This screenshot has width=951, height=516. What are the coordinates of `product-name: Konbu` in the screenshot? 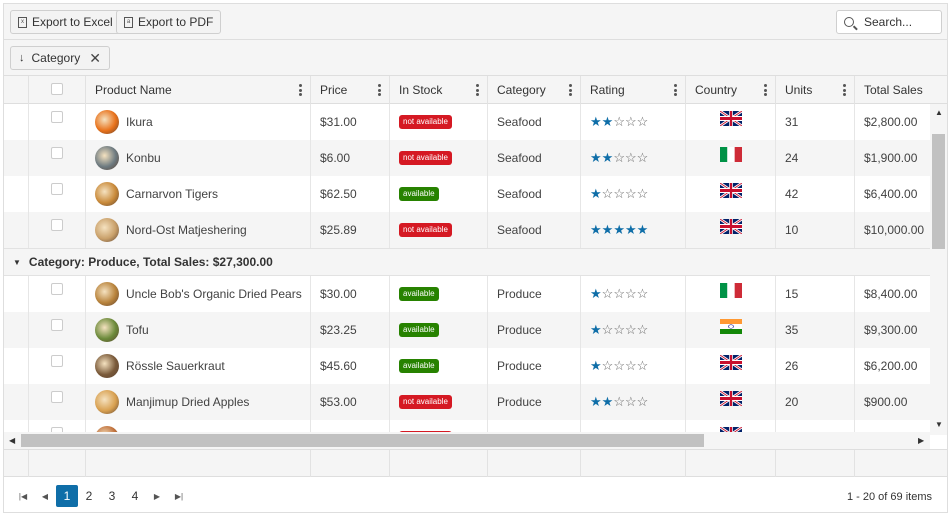 It's located at (143, 158).